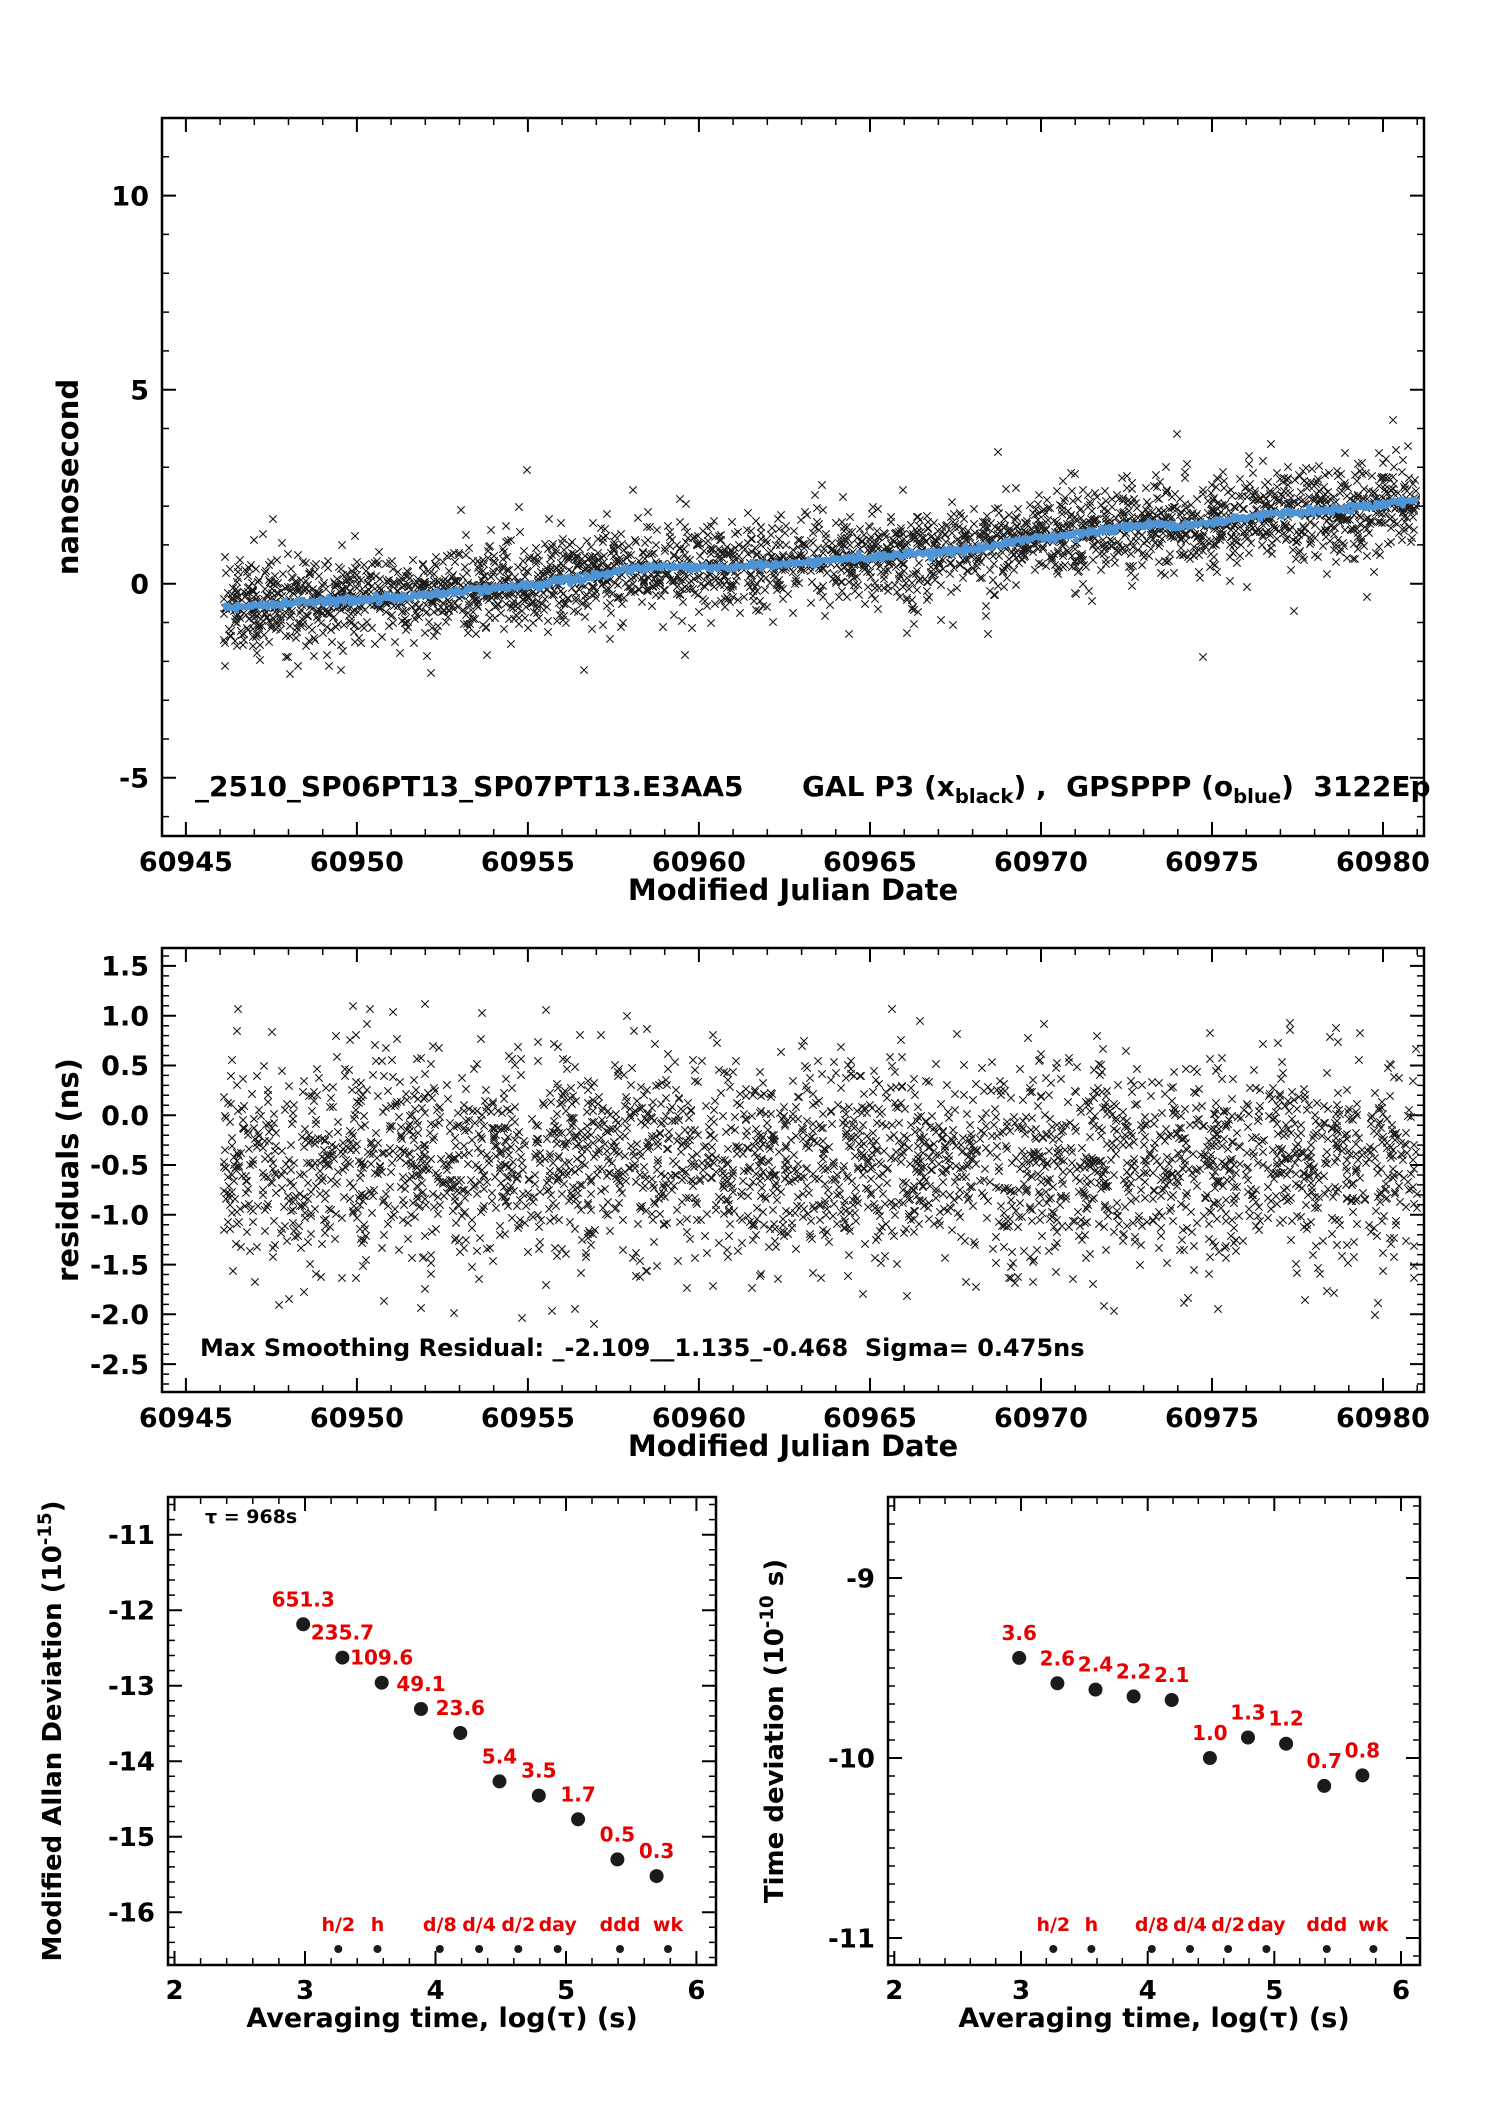 The width and height of the screenshot is (1488, 2105). What do you see at coordinates (130, 196) in the screenshot?
I see `svg-text: 10` at bounding box center [130, 196].